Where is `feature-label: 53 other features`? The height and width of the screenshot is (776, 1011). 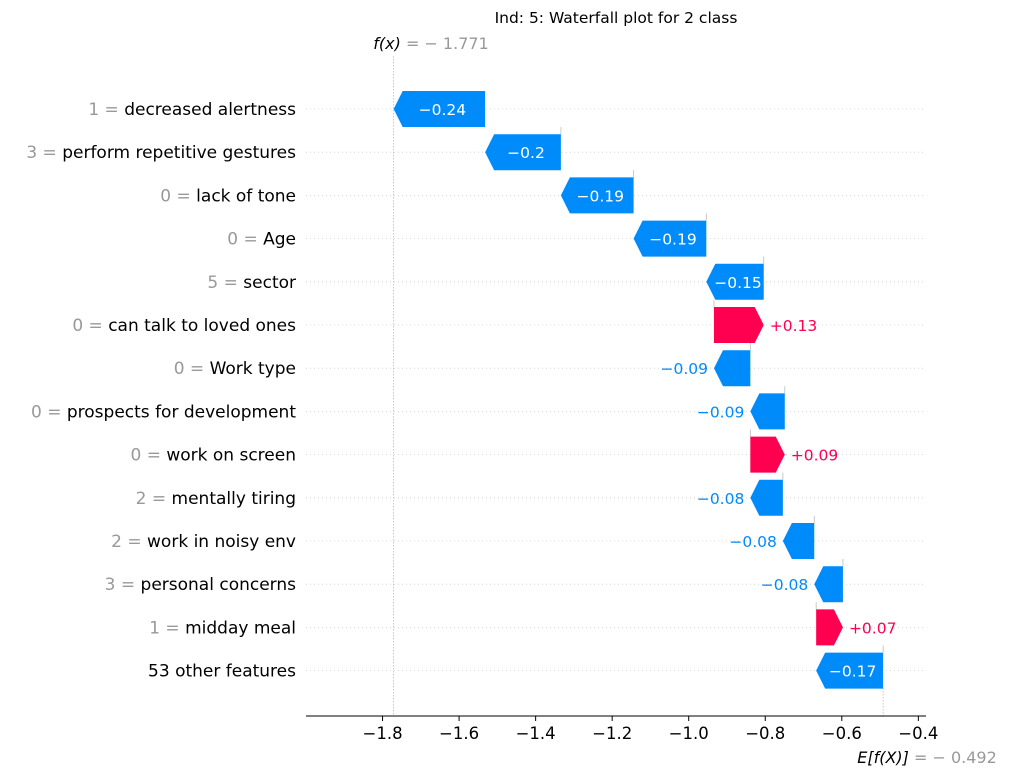 feature-label: 53 other features is located at coordinates (222, 672).